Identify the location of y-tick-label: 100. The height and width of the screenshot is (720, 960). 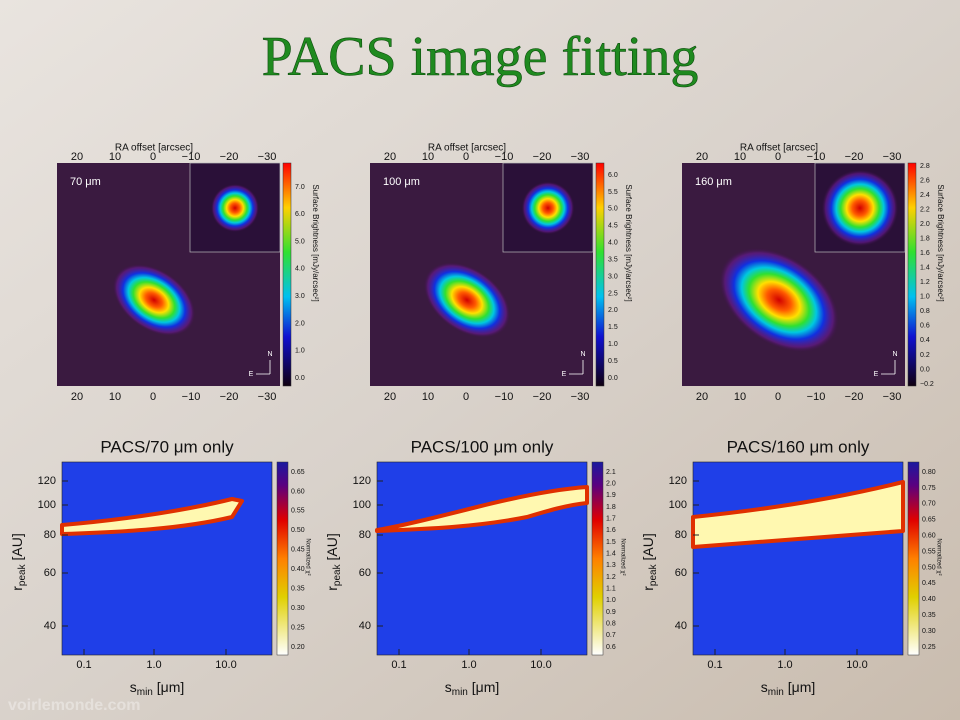
(362, 505).